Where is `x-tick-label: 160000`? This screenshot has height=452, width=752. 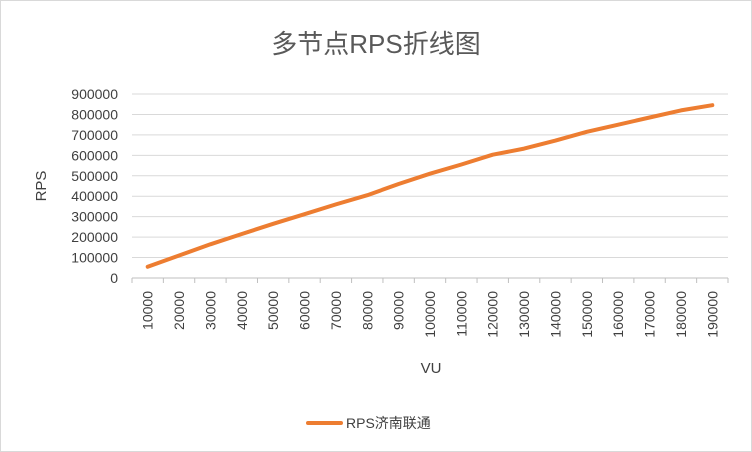
x-tick-label: 160000 is located at coordinates (618, 314).